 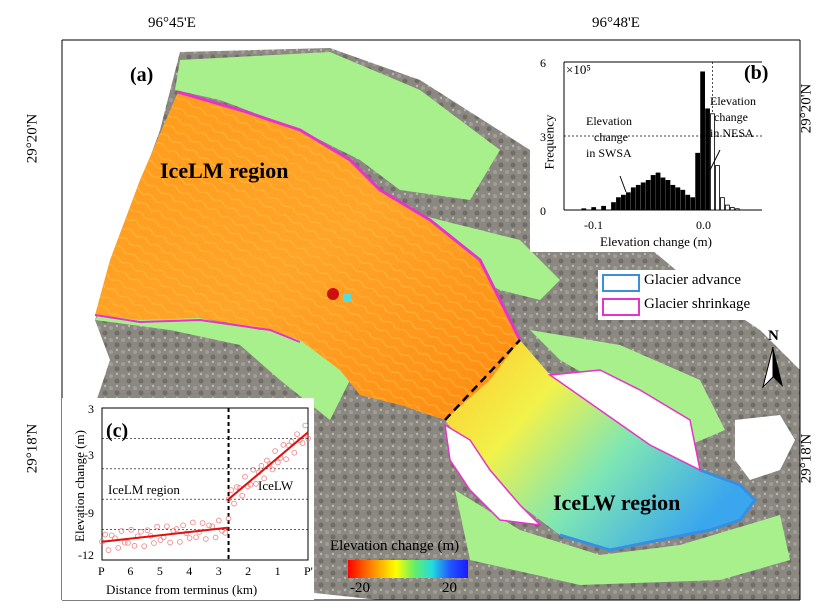 What do you see at coordinates (408, 569) in the screenshot?
I see `colorbar` at bounding box center [408, 569].